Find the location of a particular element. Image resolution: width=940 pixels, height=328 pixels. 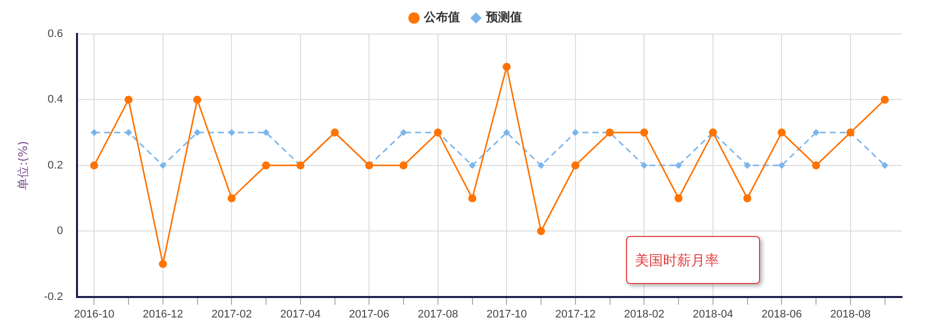

x-tick-label: 2017-08 is located at coordinates (438, 314).